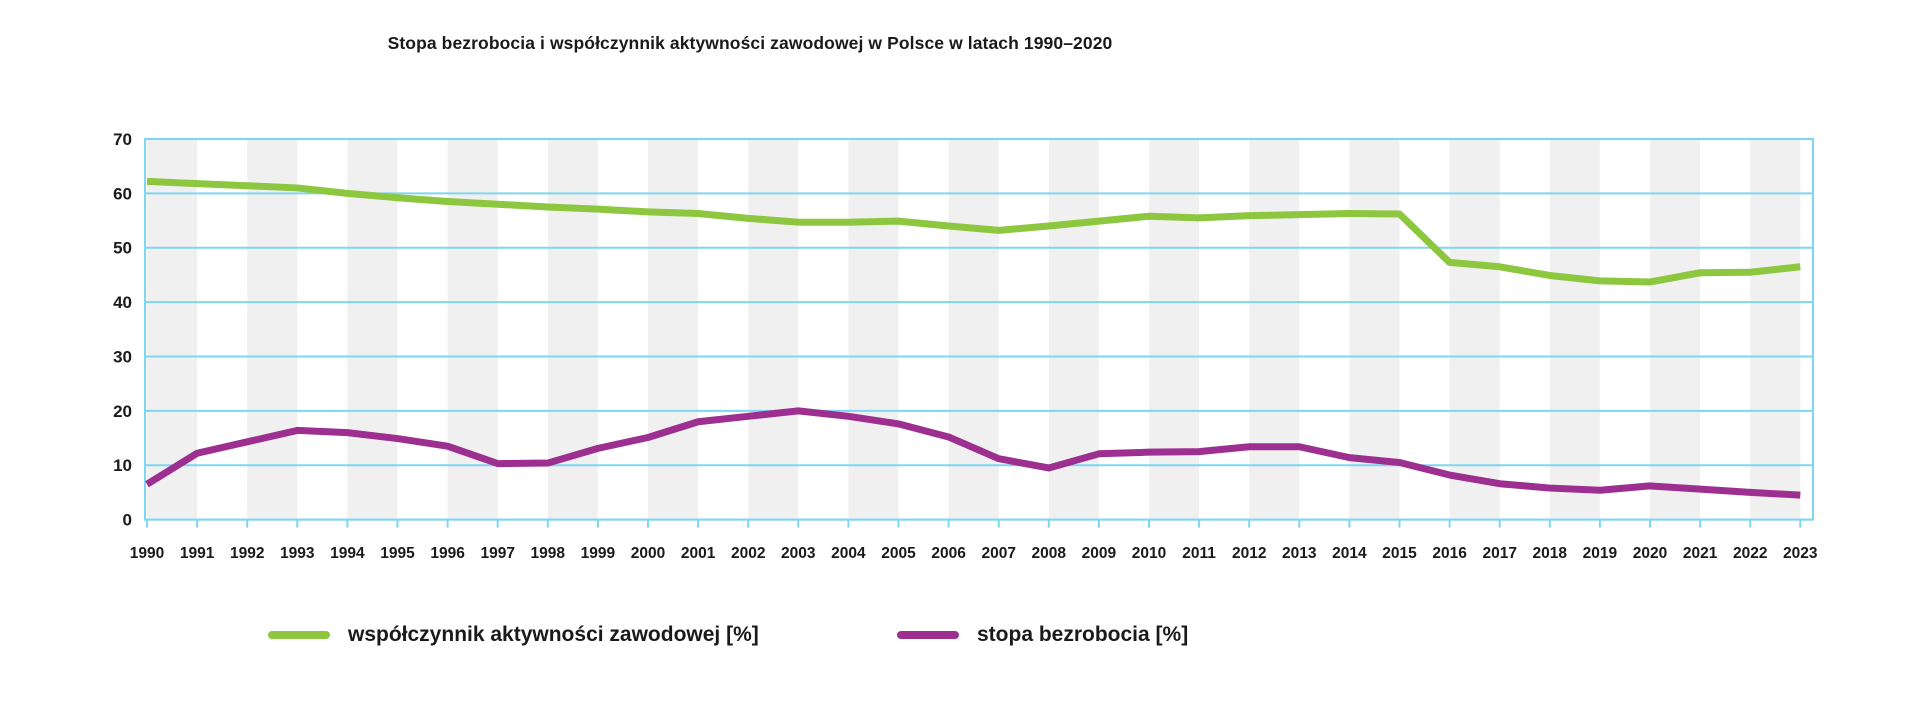 This screenshot has height=712, width=1919. I want to click on x-axis-label-2019: 2019, so click(1600, 553).